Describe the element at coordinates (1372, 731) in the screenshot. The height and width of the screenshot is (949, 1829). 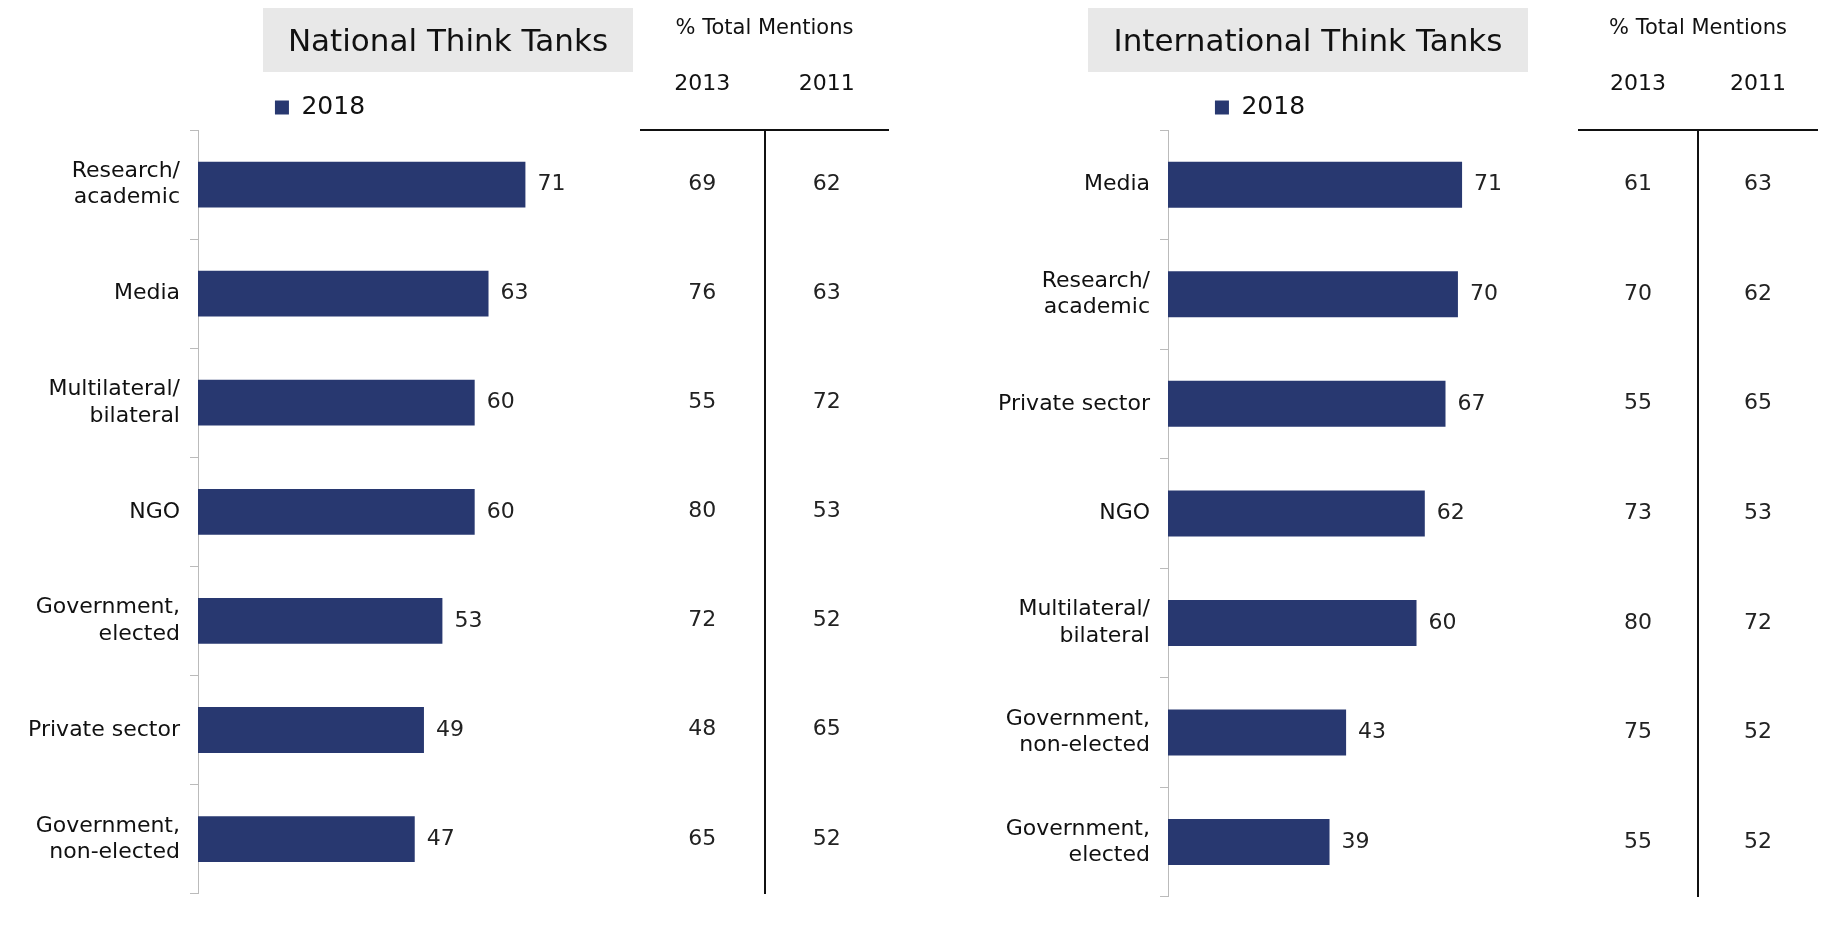
I see `data-label: 43` at that location.